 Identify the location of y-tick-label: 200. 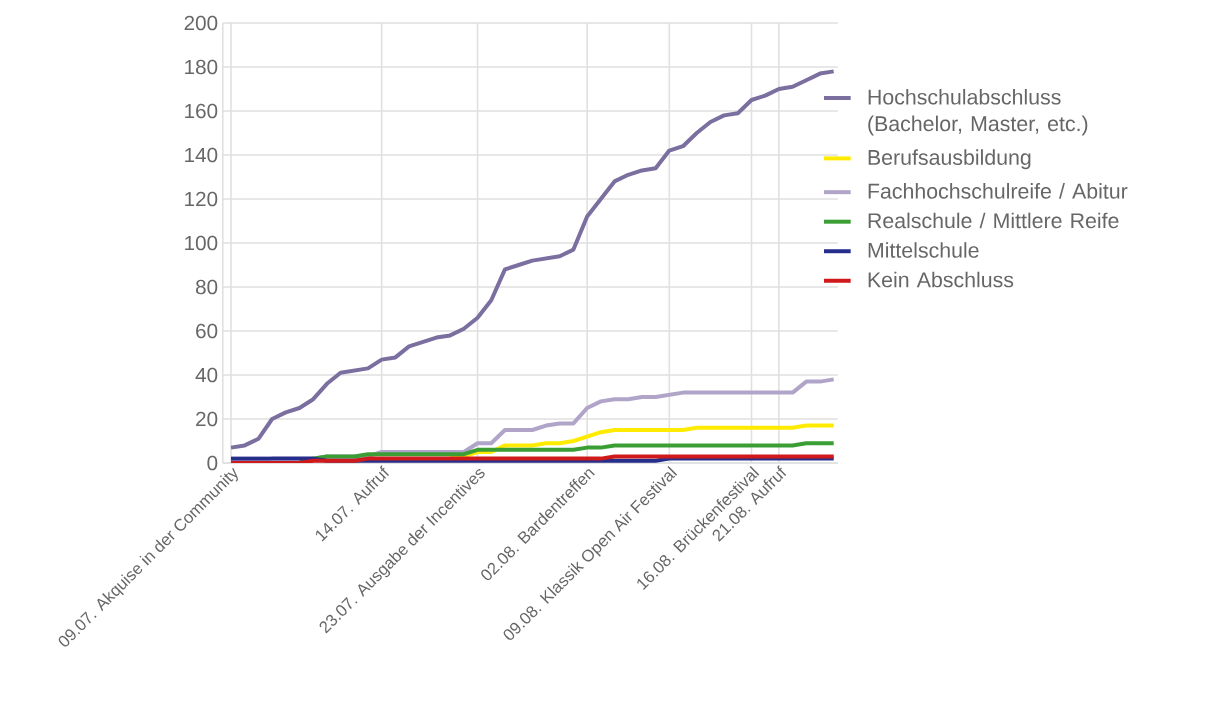
(201, 23).